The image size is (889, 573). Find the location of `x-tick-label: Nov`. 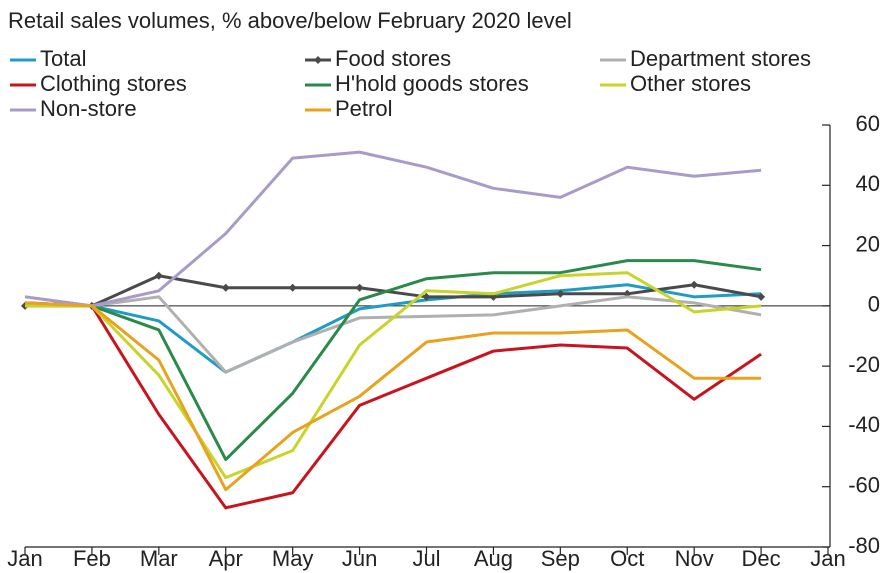

x-tick-label: Nov is located at coordinates (694, 558).